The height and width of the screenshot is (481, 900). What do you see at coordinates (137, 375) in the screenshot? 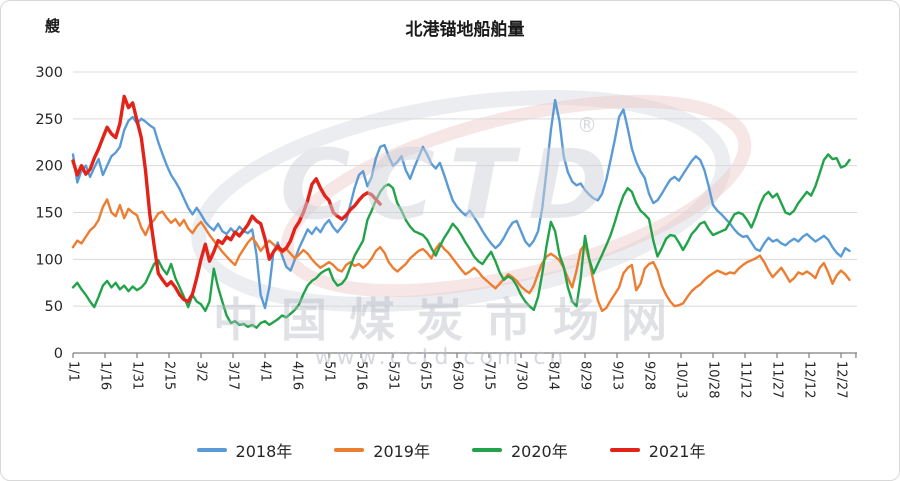
I see `x-tick-label: 1/31` at bounding box center [137, 375].